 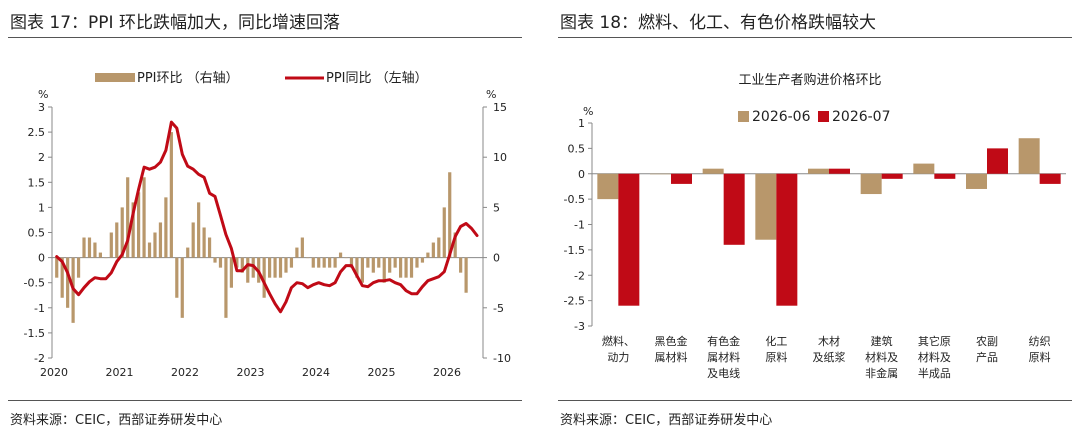 What do you see at coordinates (881, 373) in the screenshot?
I see `category-label: 非金属` at bounding box center [881, 373].